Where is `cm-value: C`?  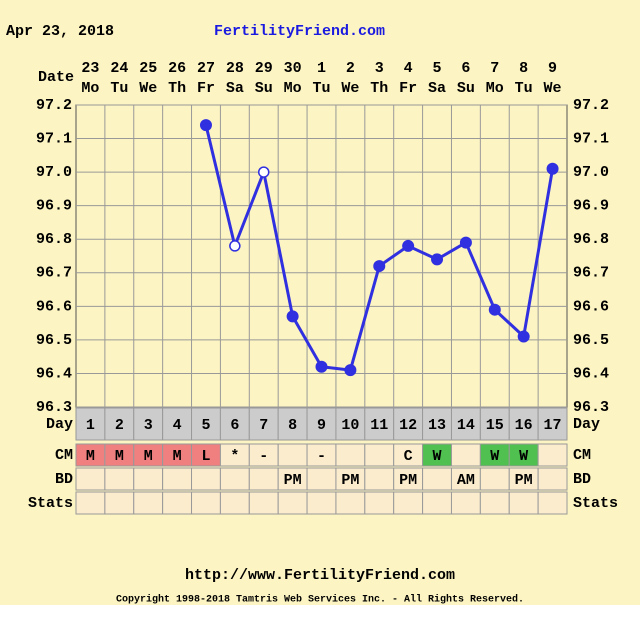 cm-value: C is located at coordinates (408, 456).